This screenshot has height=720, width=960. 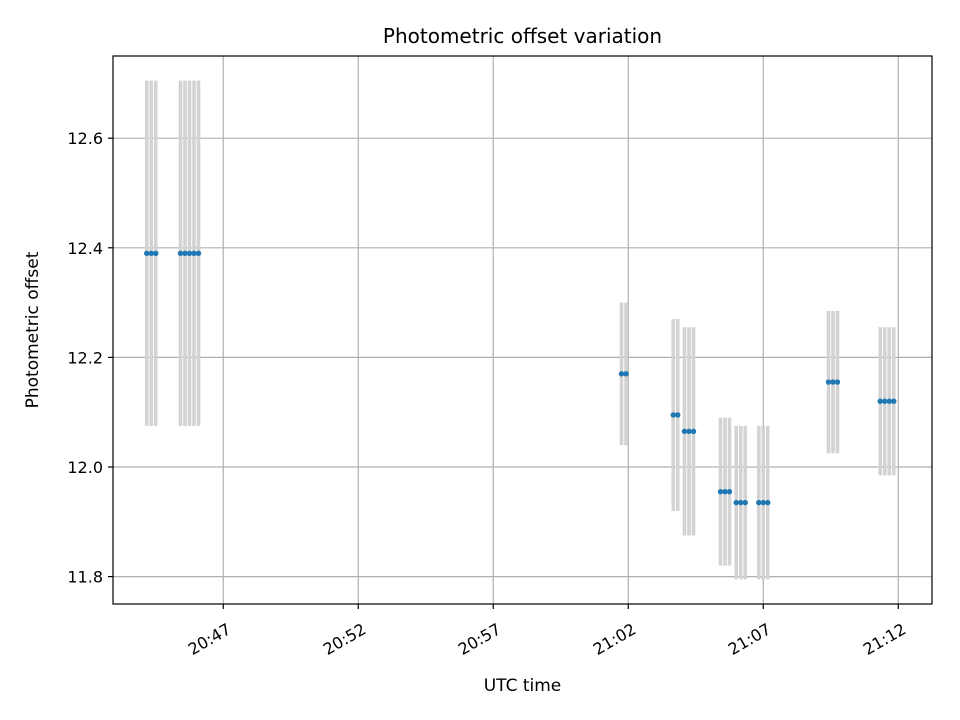 I want to click on y-tick-label: 11.8, so click(x=85, y=577).